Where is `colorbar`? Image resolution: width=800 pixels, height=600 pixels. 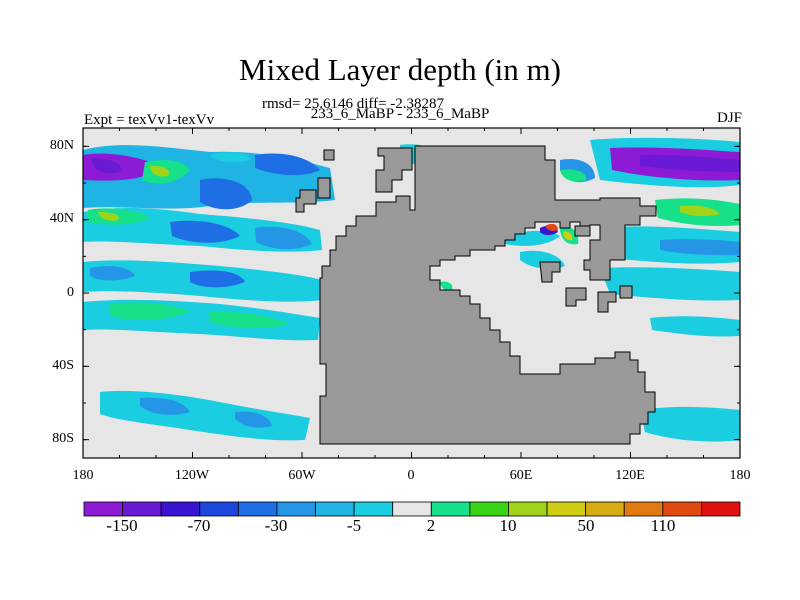 colorbar is located at coordinates (412, 509).